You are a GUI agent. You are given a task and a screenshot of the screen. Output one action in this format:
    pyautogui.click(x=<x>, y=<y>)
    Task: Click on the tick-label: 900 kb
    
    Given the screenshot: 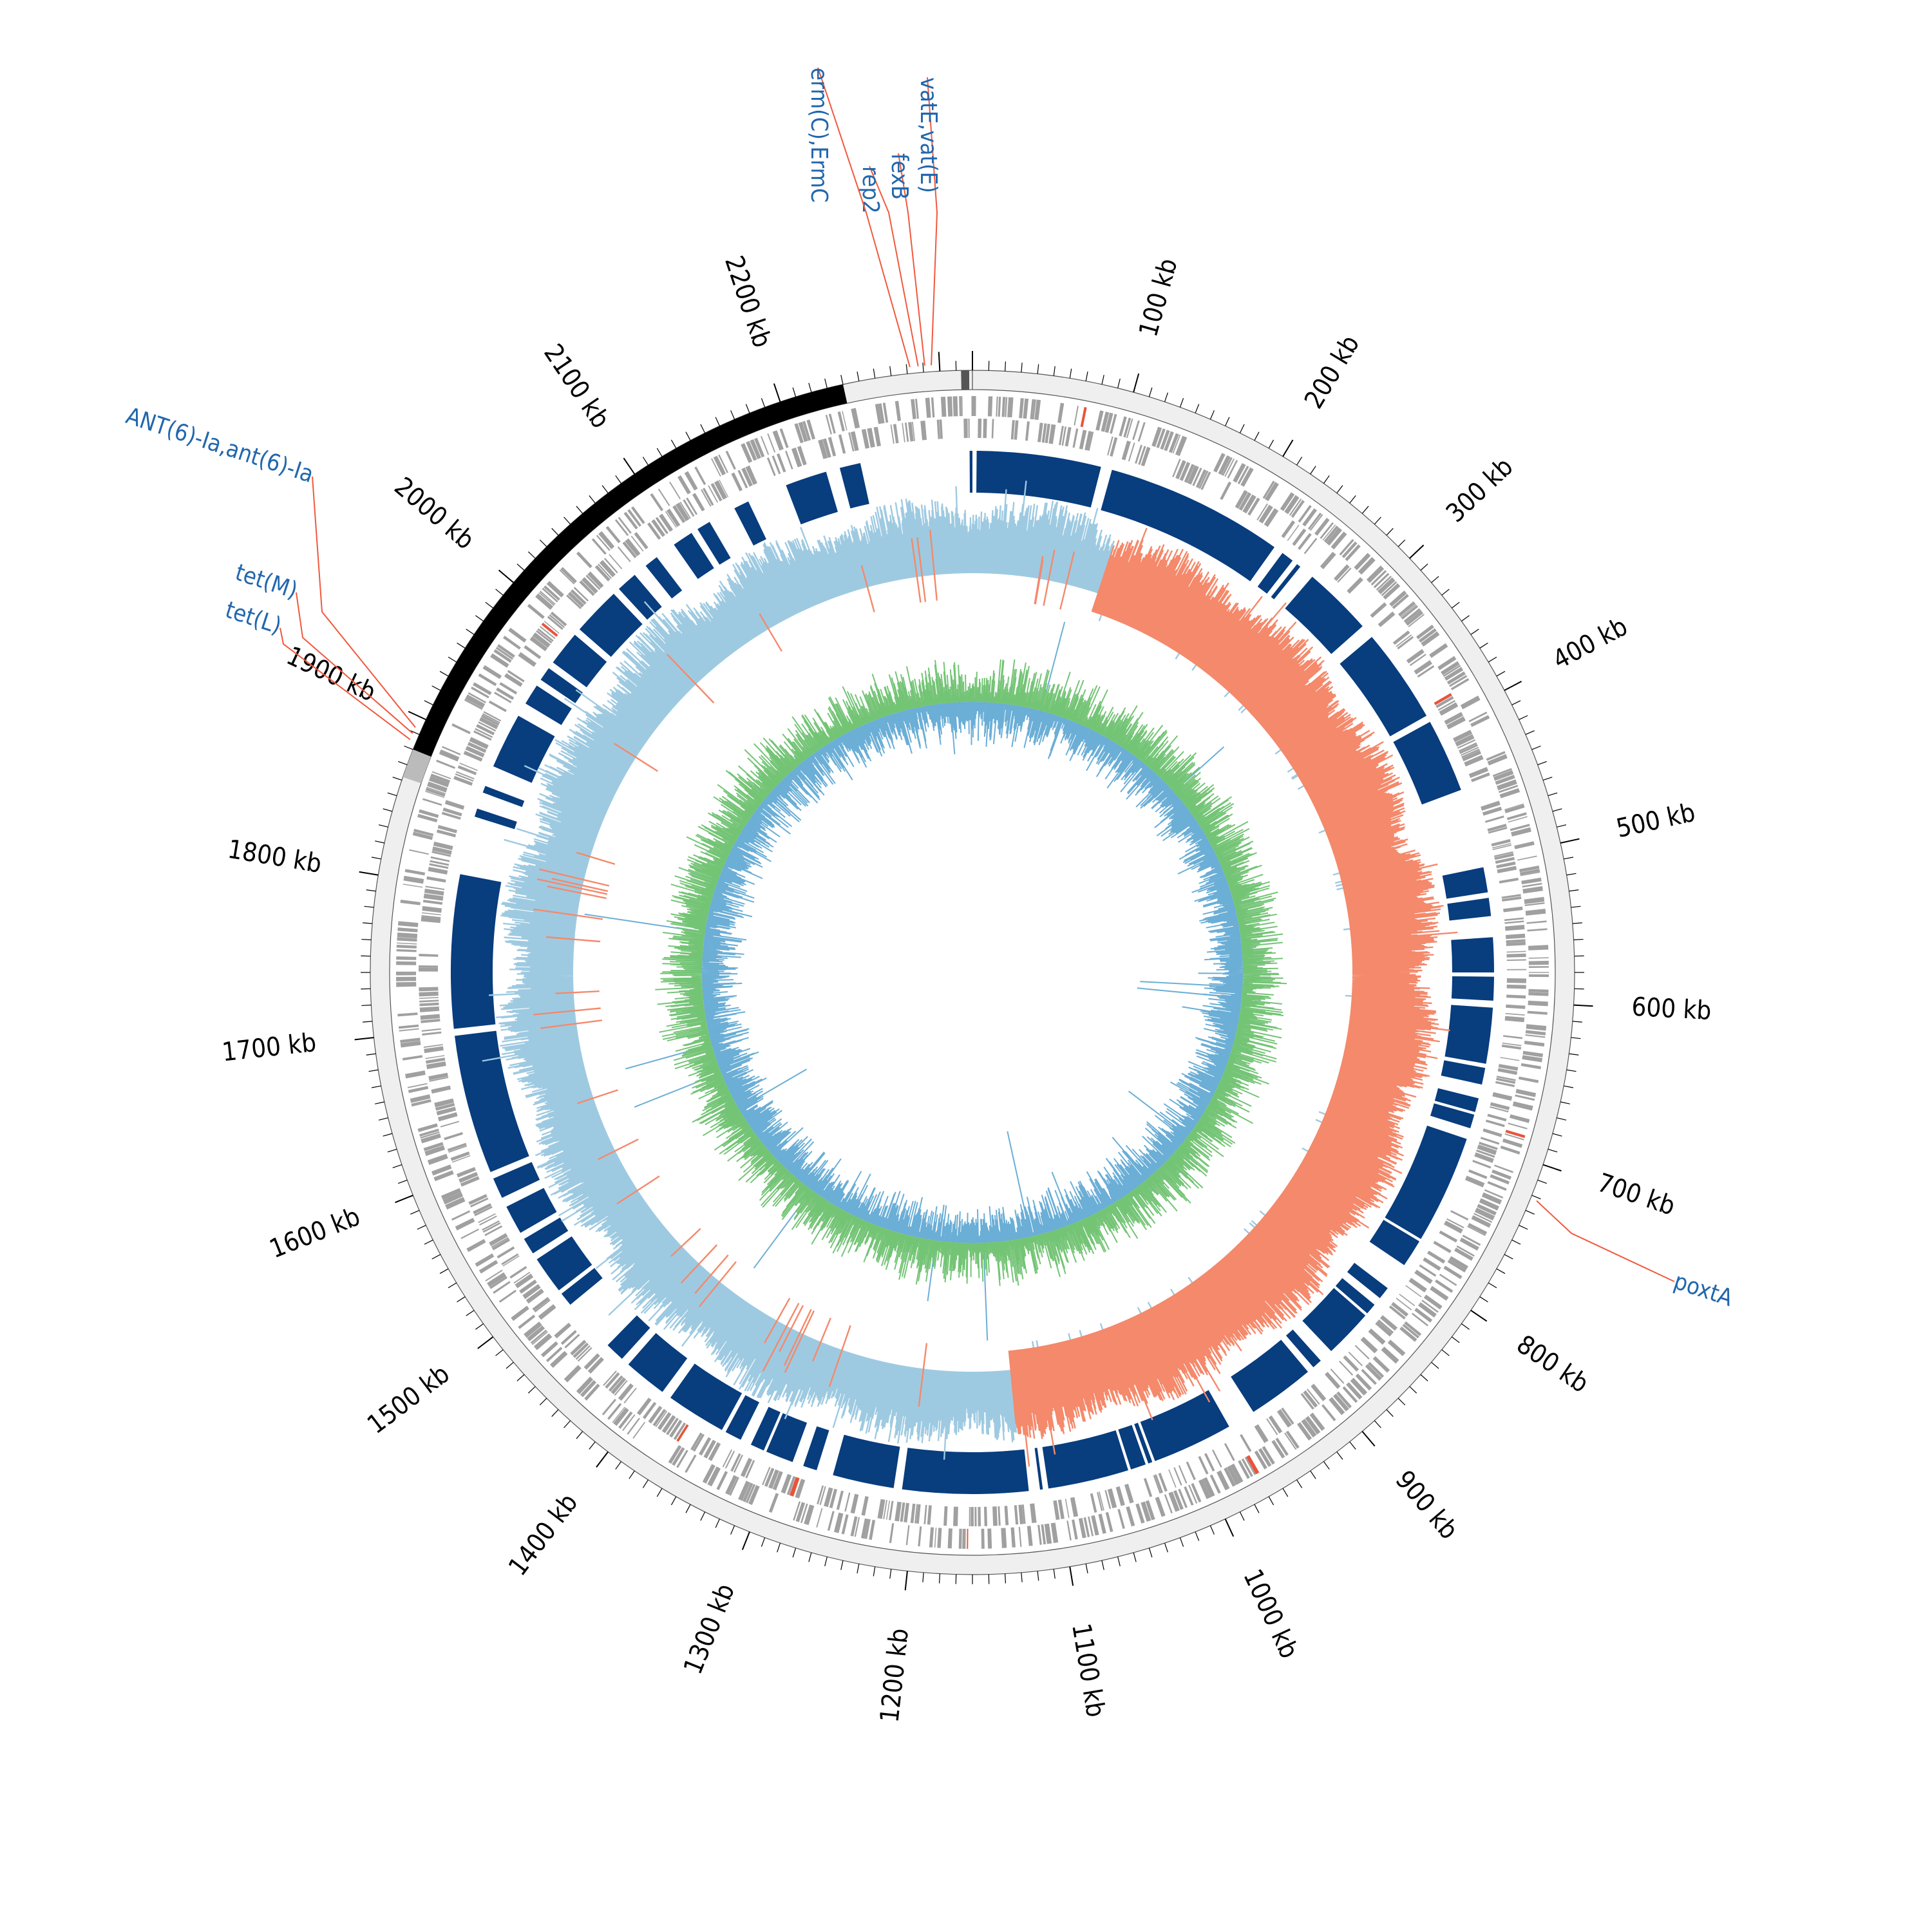 What is the action you would take?
    pyautogui.click(x=1427, y=1505)
    